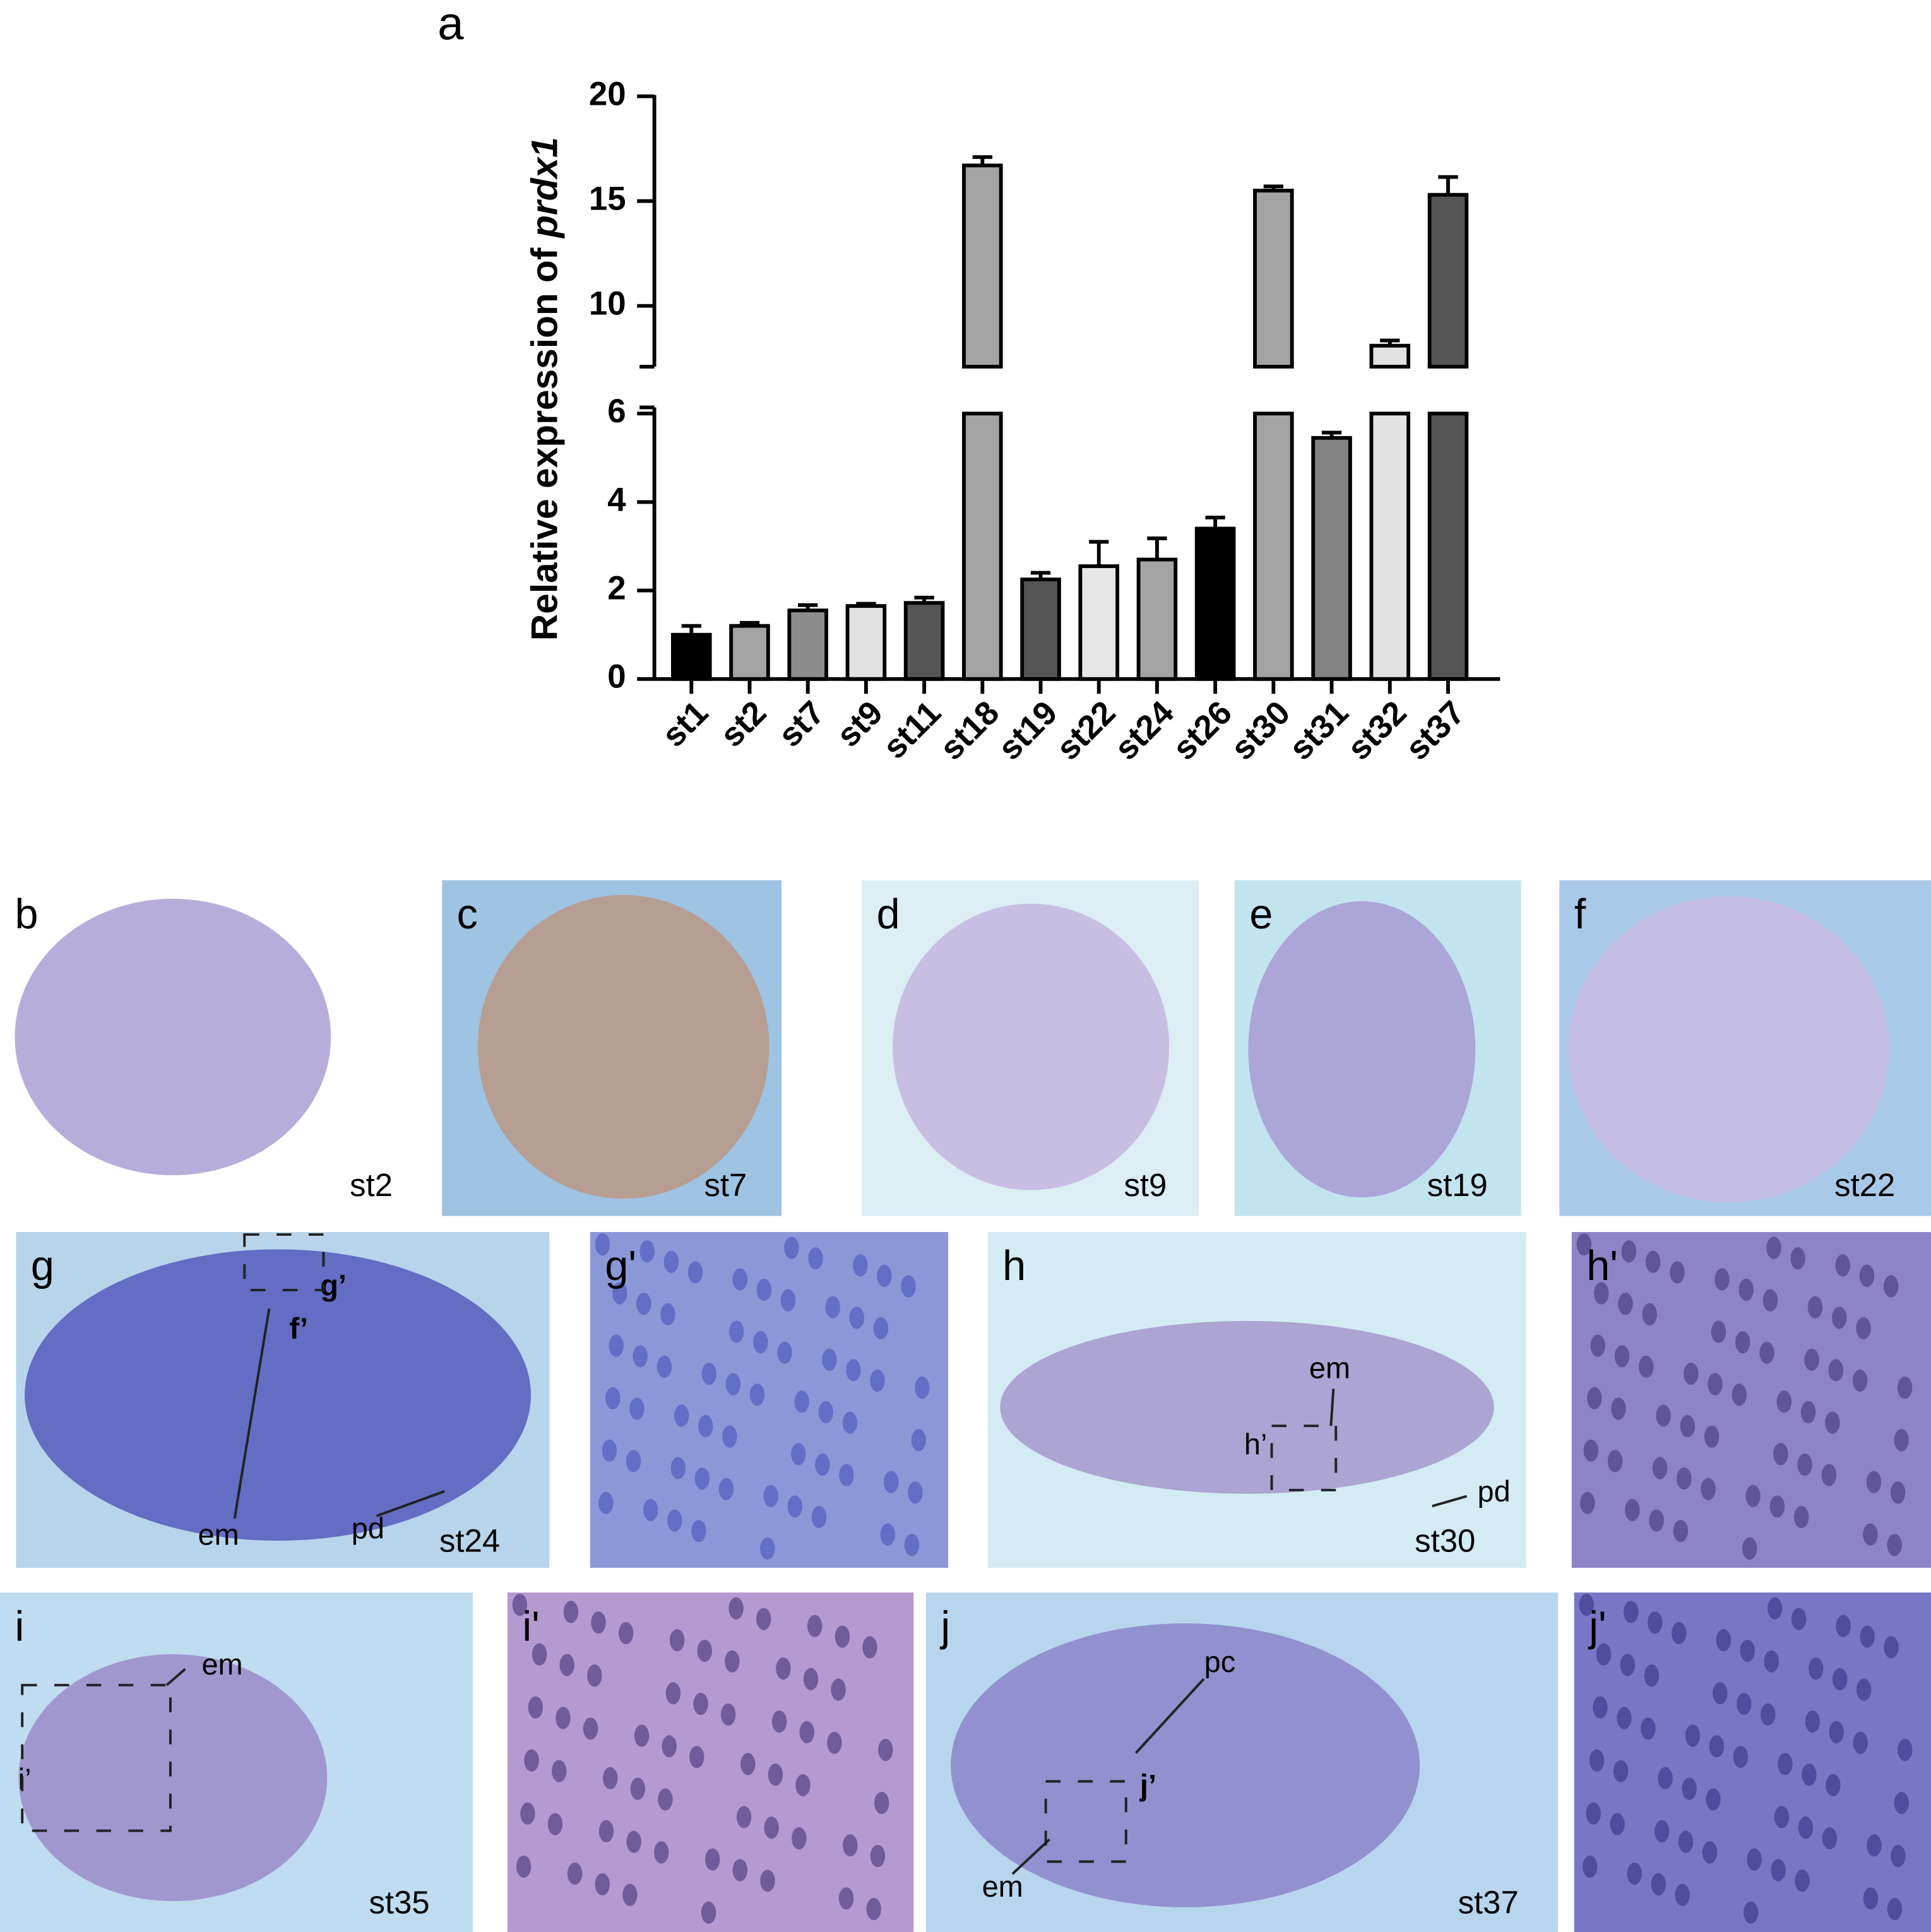 The image size is (1931, 1932). What do you see at coordinates (616, 677) in the screenshot?
I see `y-tick-label: 0` at bounding box center [616, 677].